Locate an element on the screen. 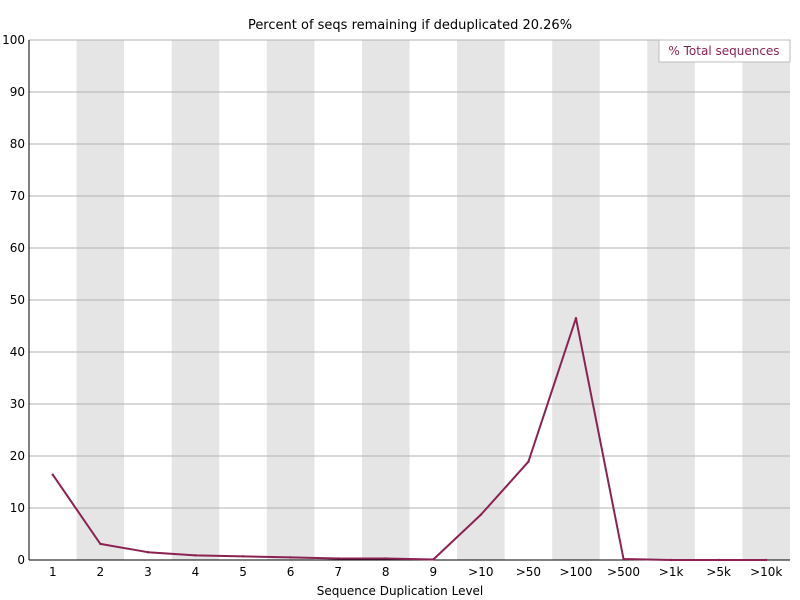 Image resolution: width=800 pixels, height=600 pixels. x-tick-label: >10 is located at coordinates (480, 572).